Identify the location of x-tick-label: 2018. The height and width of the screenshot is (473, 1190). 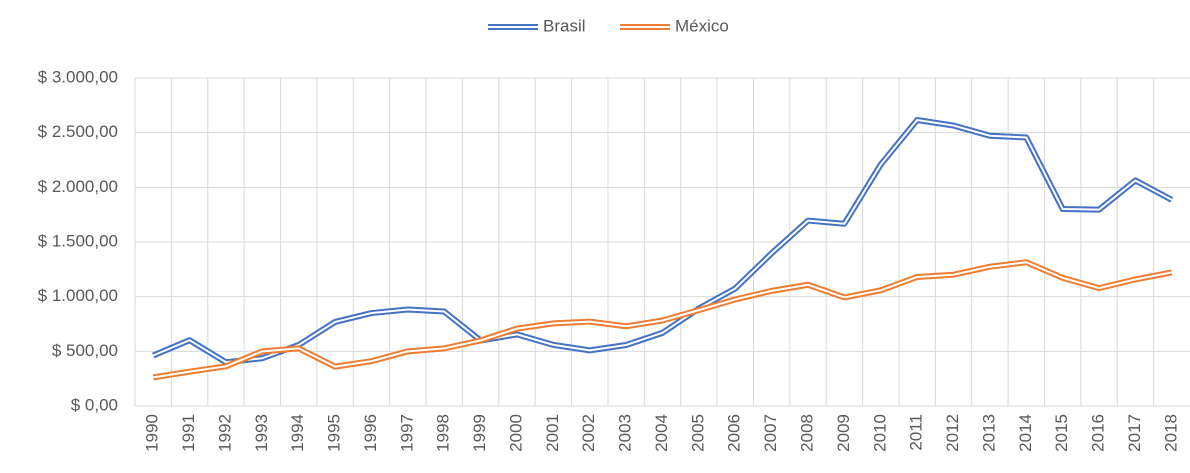
(1170, 433).